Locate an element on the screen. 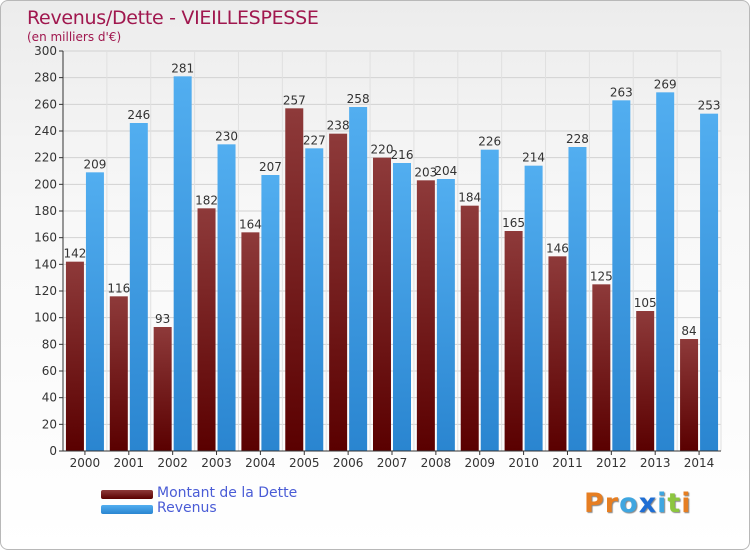 The image size is (750, 550). y-tick-label: 140 is located at coordinates (45, 264).